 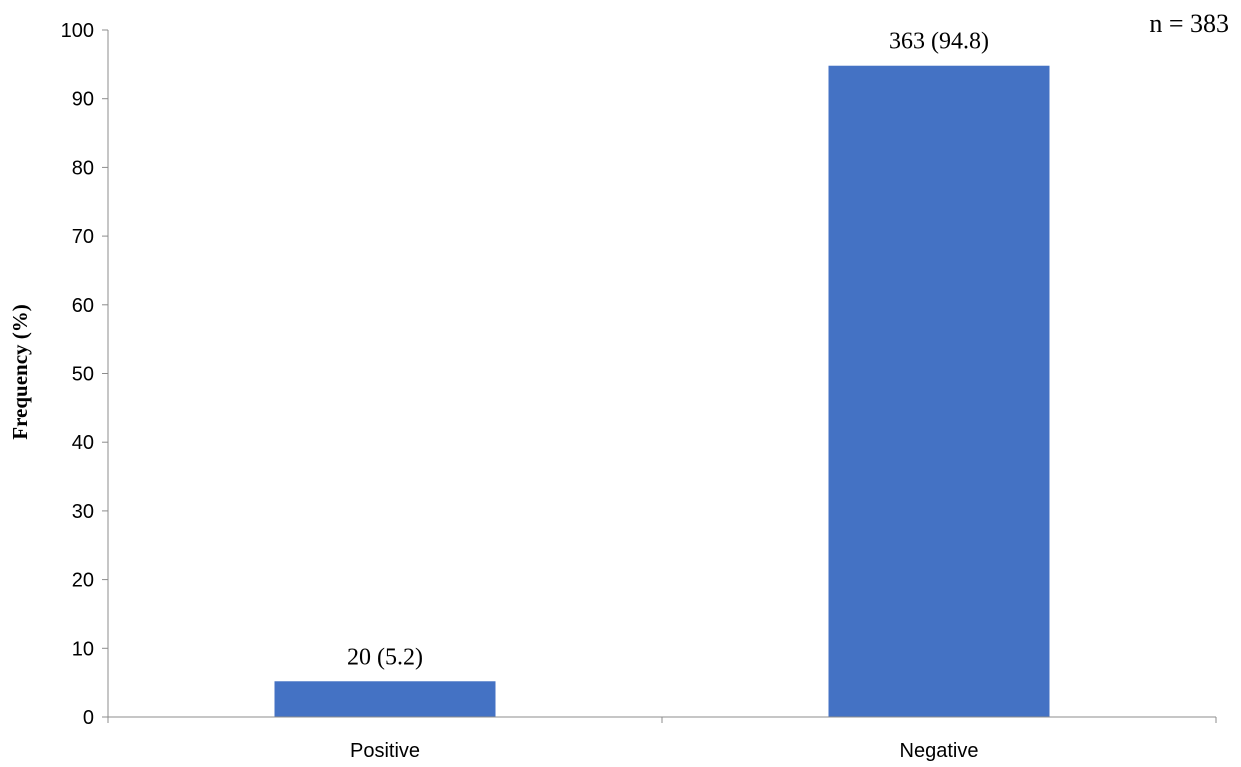 I want to click on y-tick-label: 10, so click(x=83, y=649).